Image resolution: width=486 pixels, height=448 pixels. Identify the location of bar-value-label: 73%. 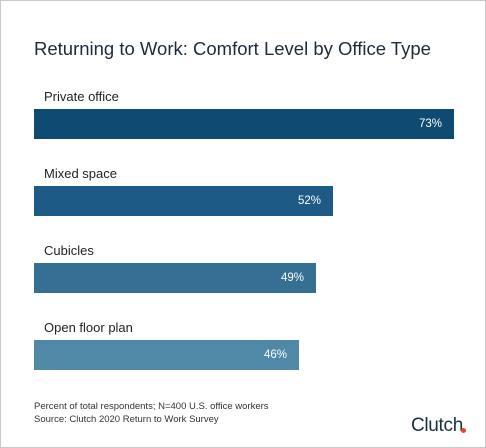
(430, 124).